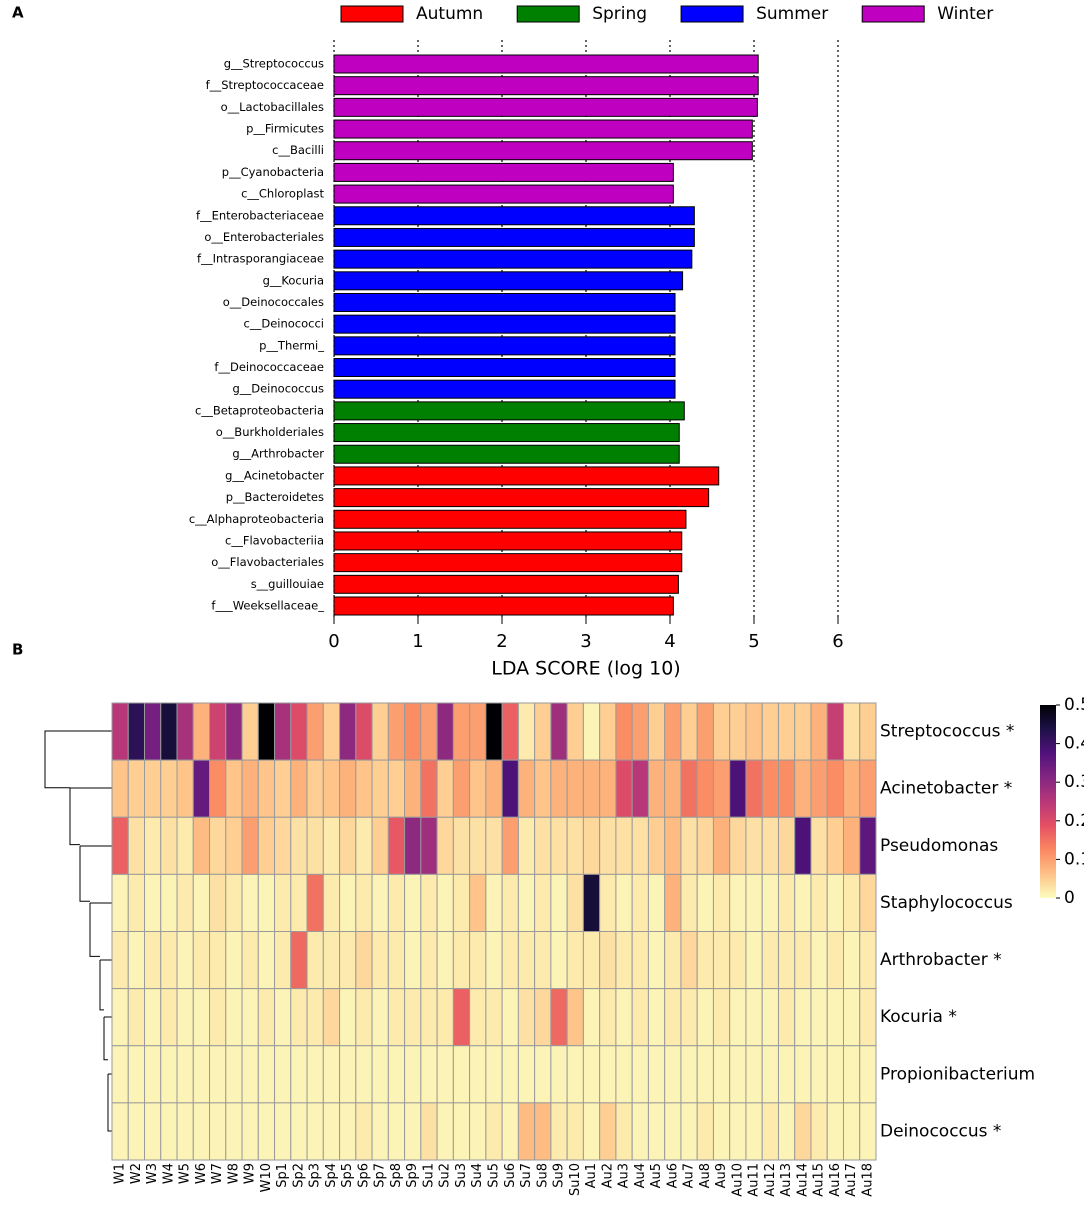 The height and width of the screenshot is (1208, 1084). Describe the element at coordinates (293, 280) in the screenshot. I see `category-label: g__Kocuria` at that location.